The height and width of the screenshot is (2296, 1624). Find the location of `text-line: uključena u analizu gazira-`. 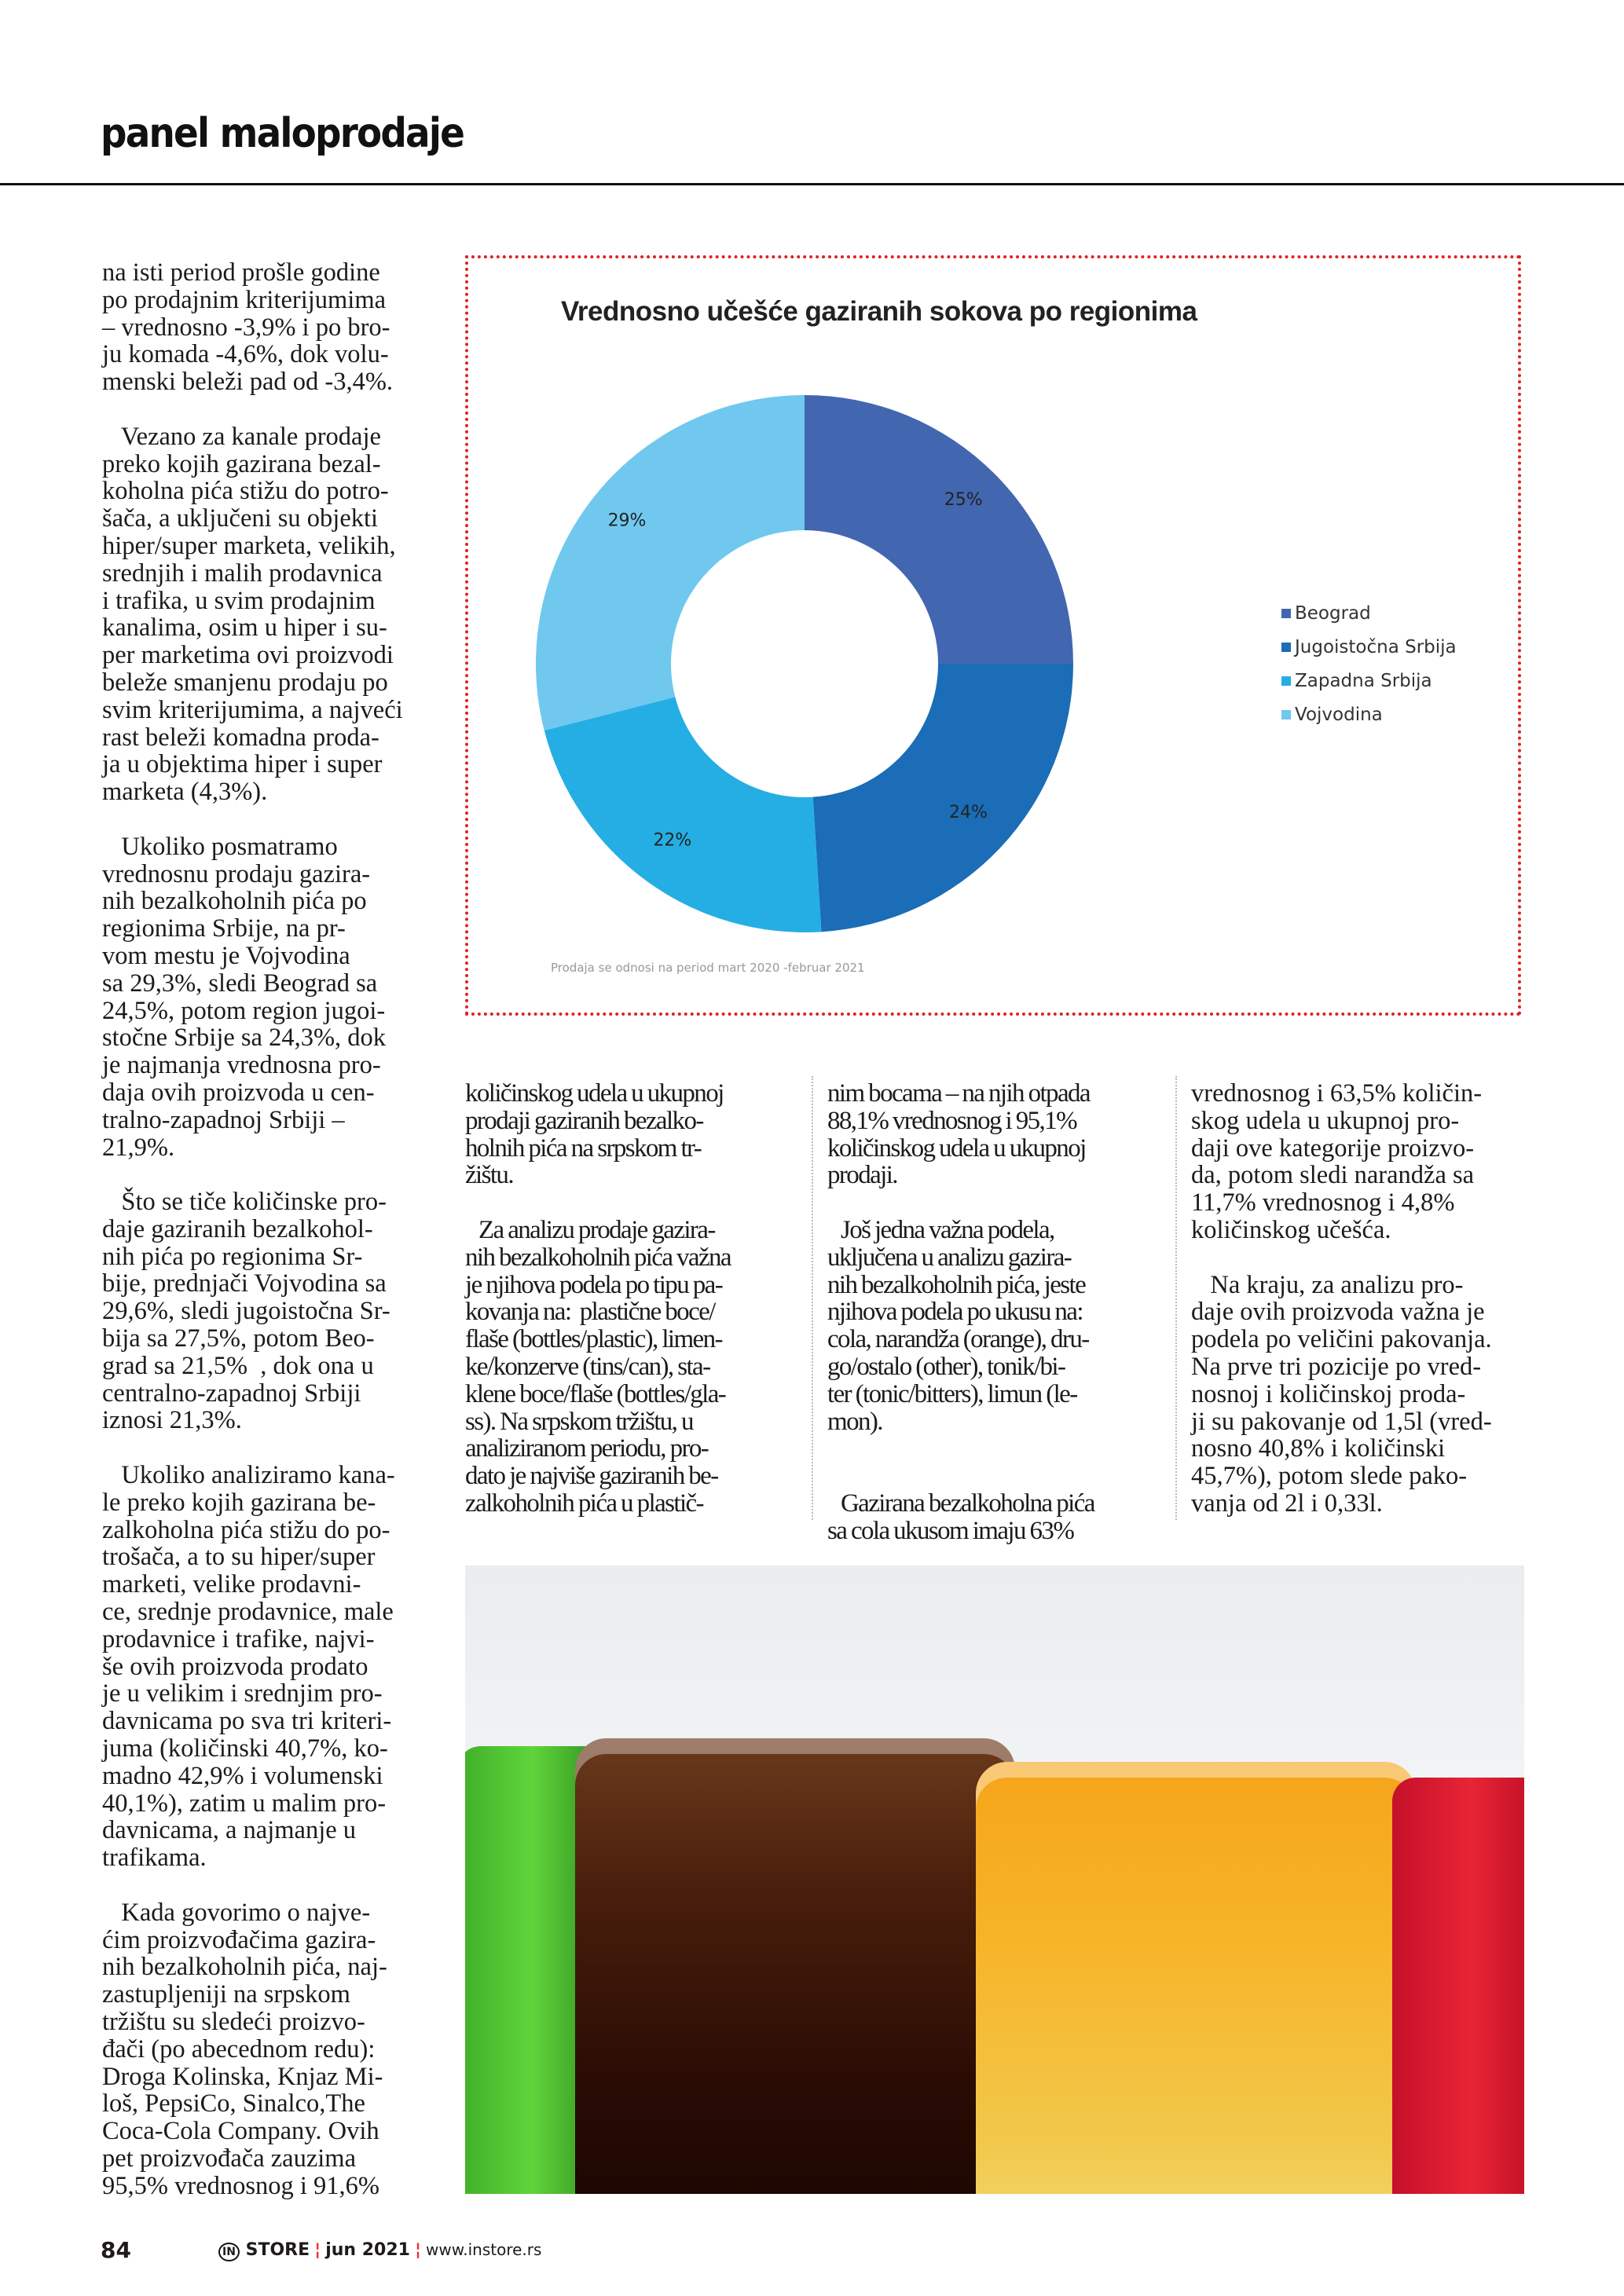

text-line: uključena u analizu gazira- is located at coordinates (949, 1257).